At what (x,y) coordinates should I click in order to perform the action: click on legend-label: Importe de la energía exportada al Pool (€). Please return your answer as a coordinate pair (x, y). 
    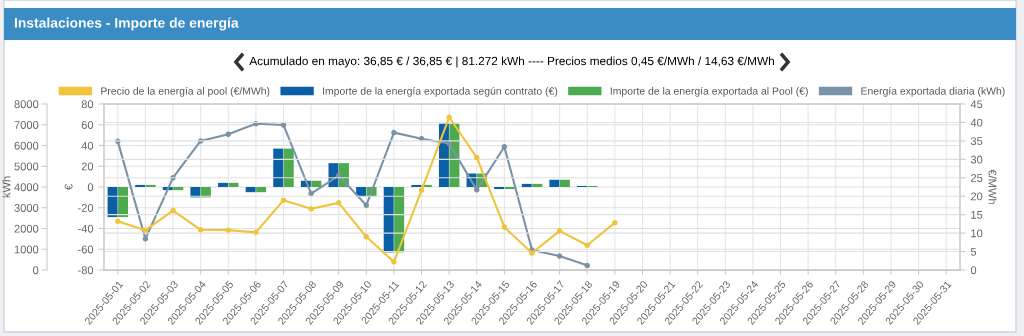
    Looking at the image, I should click on (709, 91).